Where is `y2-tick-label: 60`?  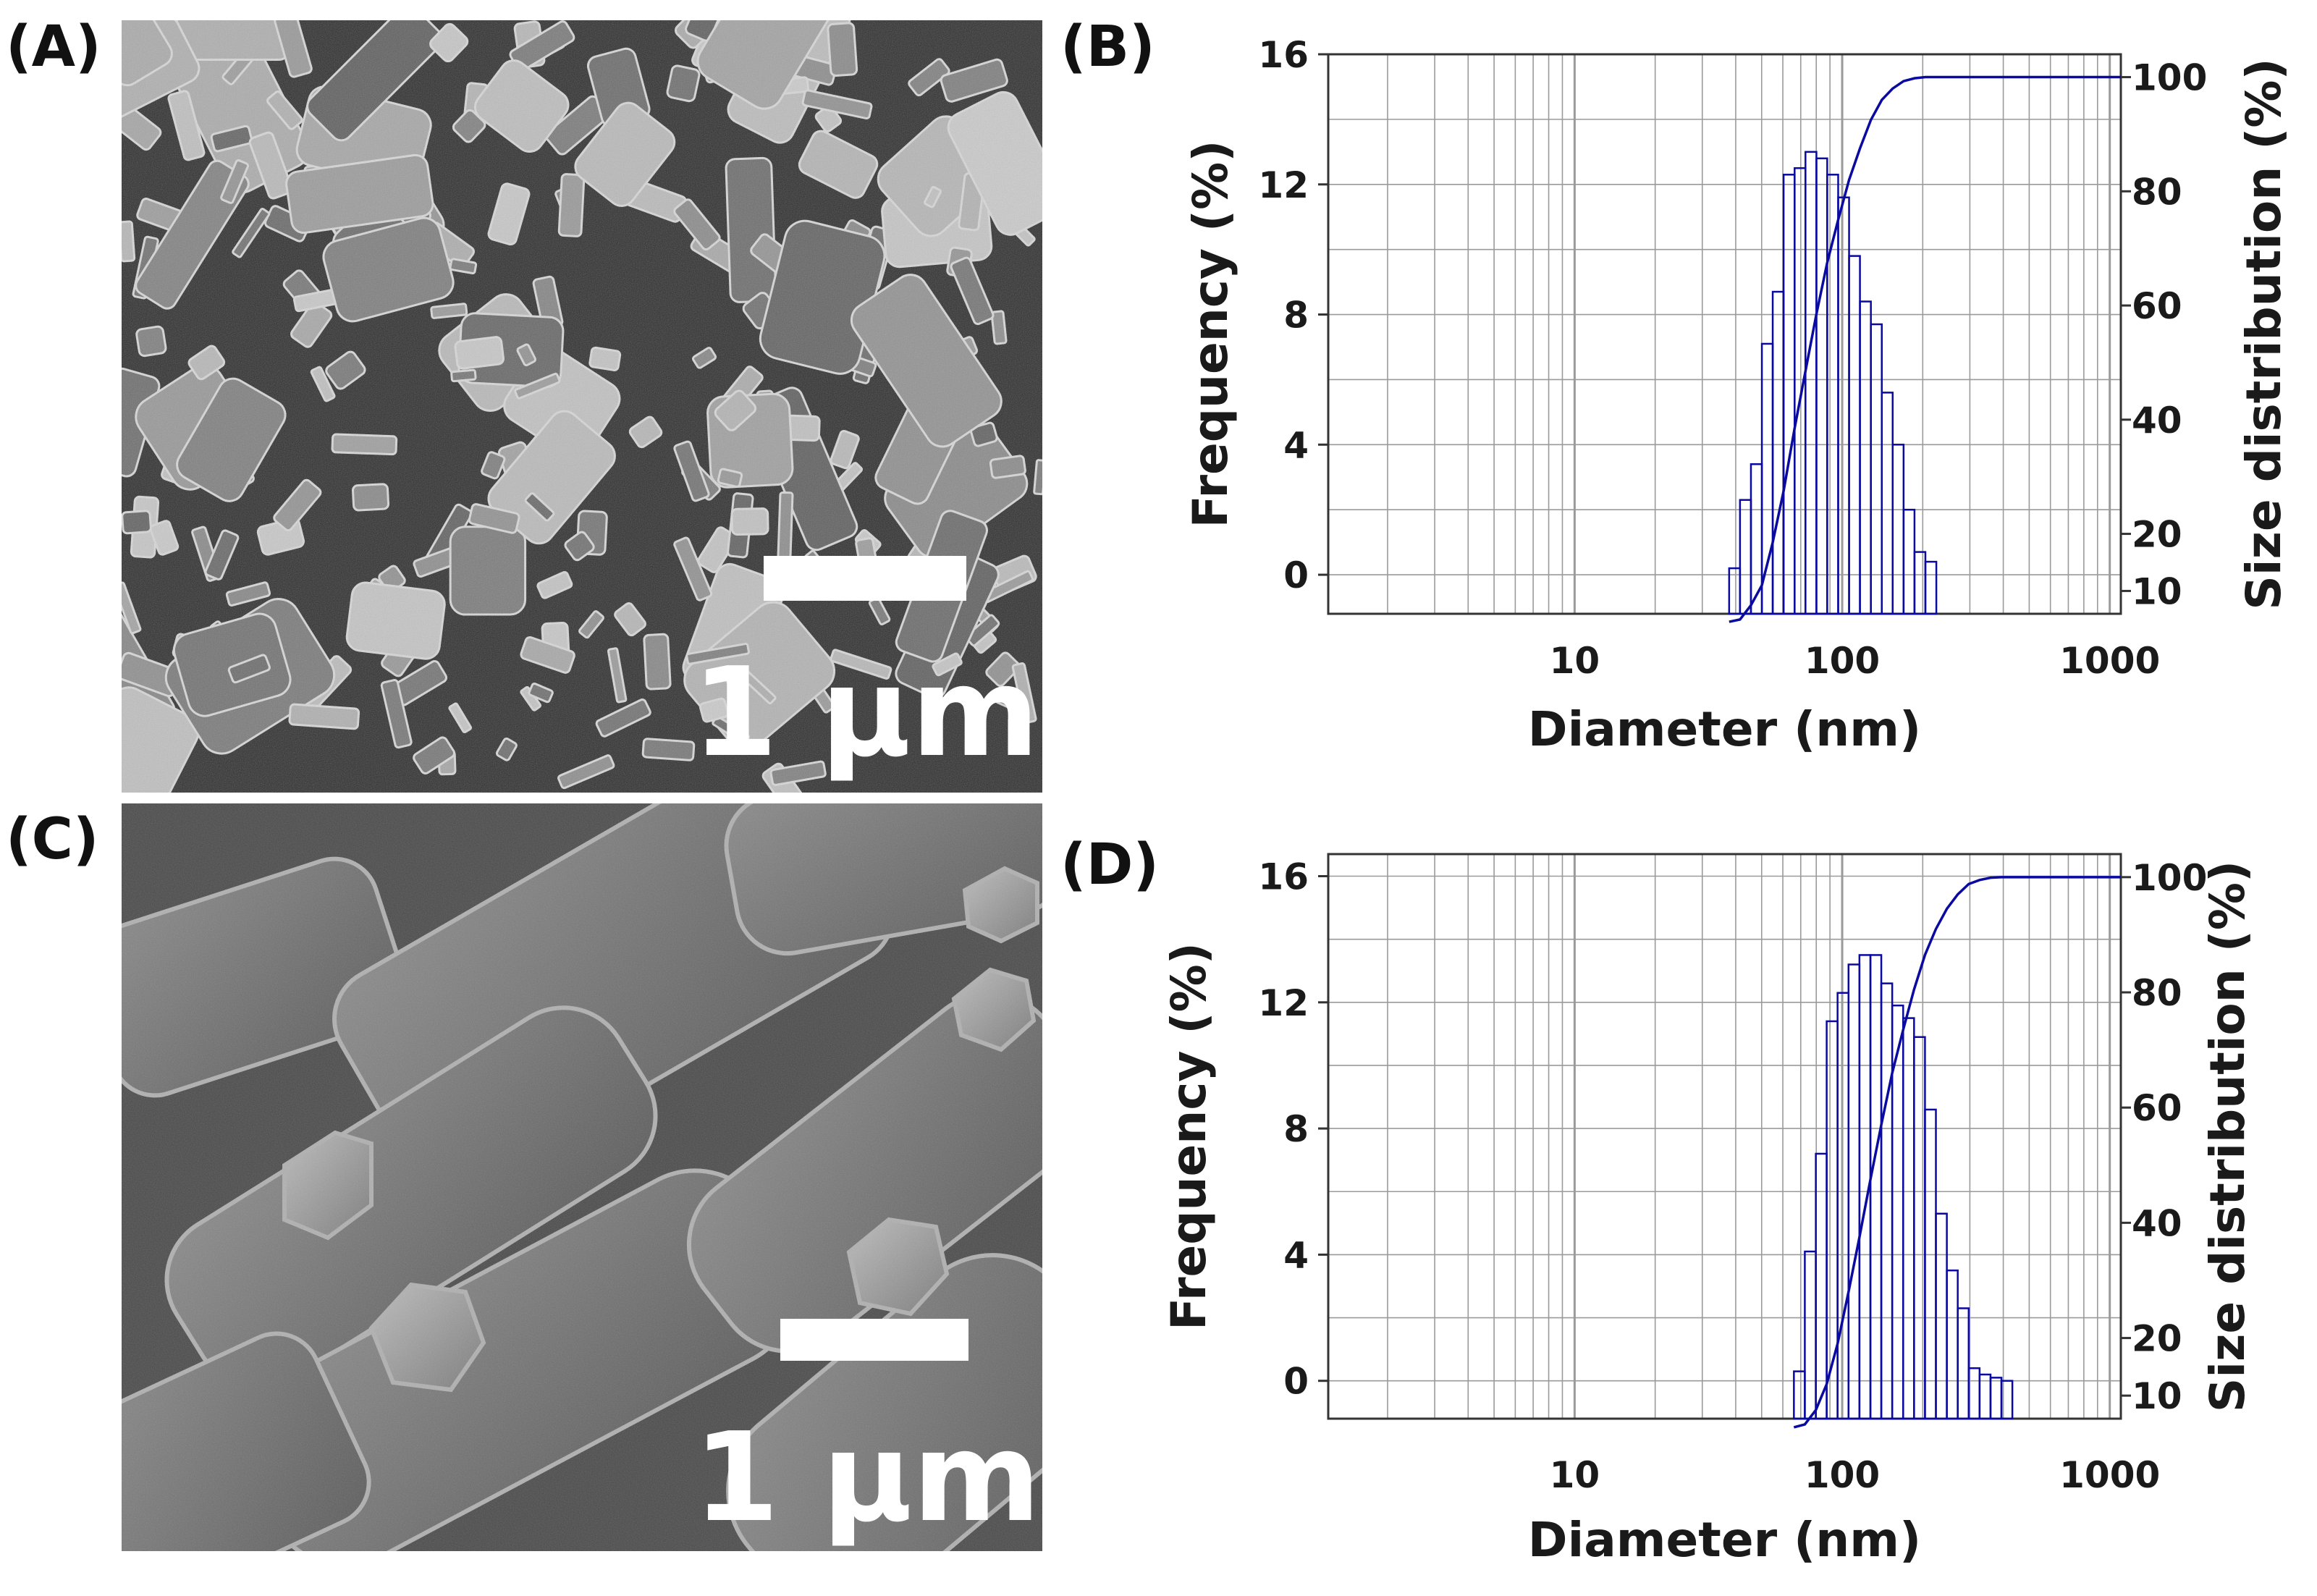
y2-tick-label: 60 is located at coordinates (2157, 306).